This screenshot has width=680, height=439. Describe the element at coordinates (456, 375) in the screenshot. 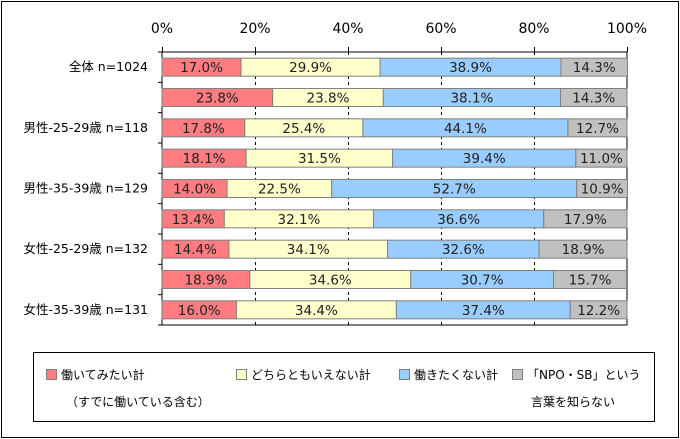

I see `legend-label-not-want: 働きたくない計` at that location.